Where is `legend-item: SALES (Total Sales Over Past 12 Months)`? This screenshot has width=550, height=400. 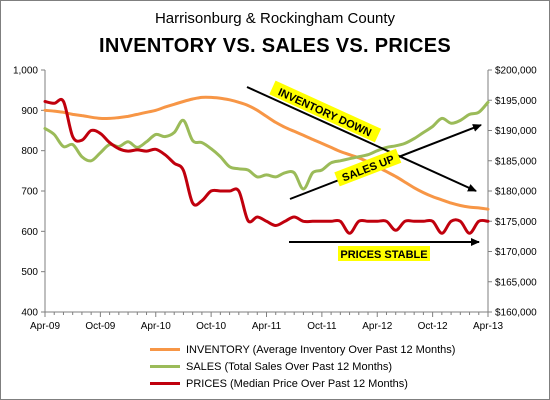
legend-item: SALES (Total Sales Over Past 12 Months) is located at coordinates (302, 366).